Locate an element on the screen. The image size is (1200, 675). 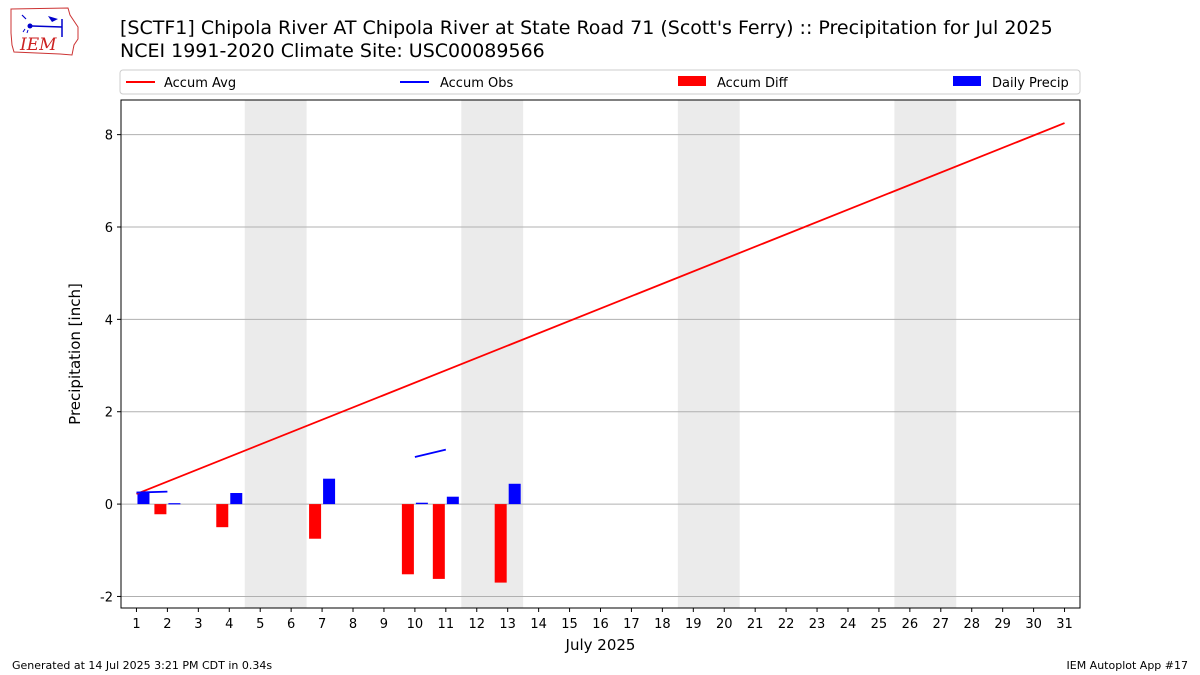
x-tick-label: 25 is located at coordinates (879, 624).